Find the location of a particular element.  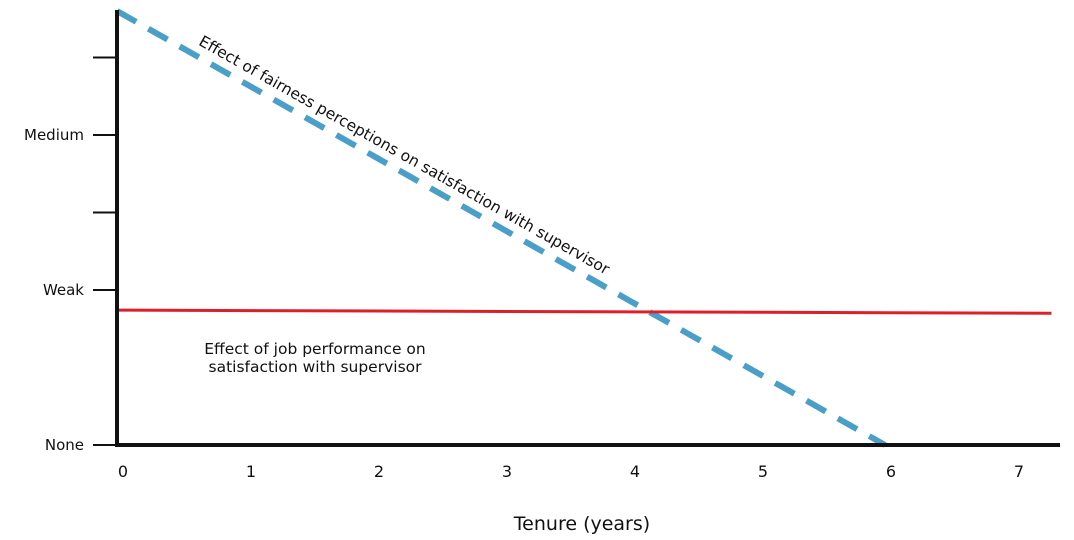

x-tick-label: 6 is located at coordinates (891, 471).